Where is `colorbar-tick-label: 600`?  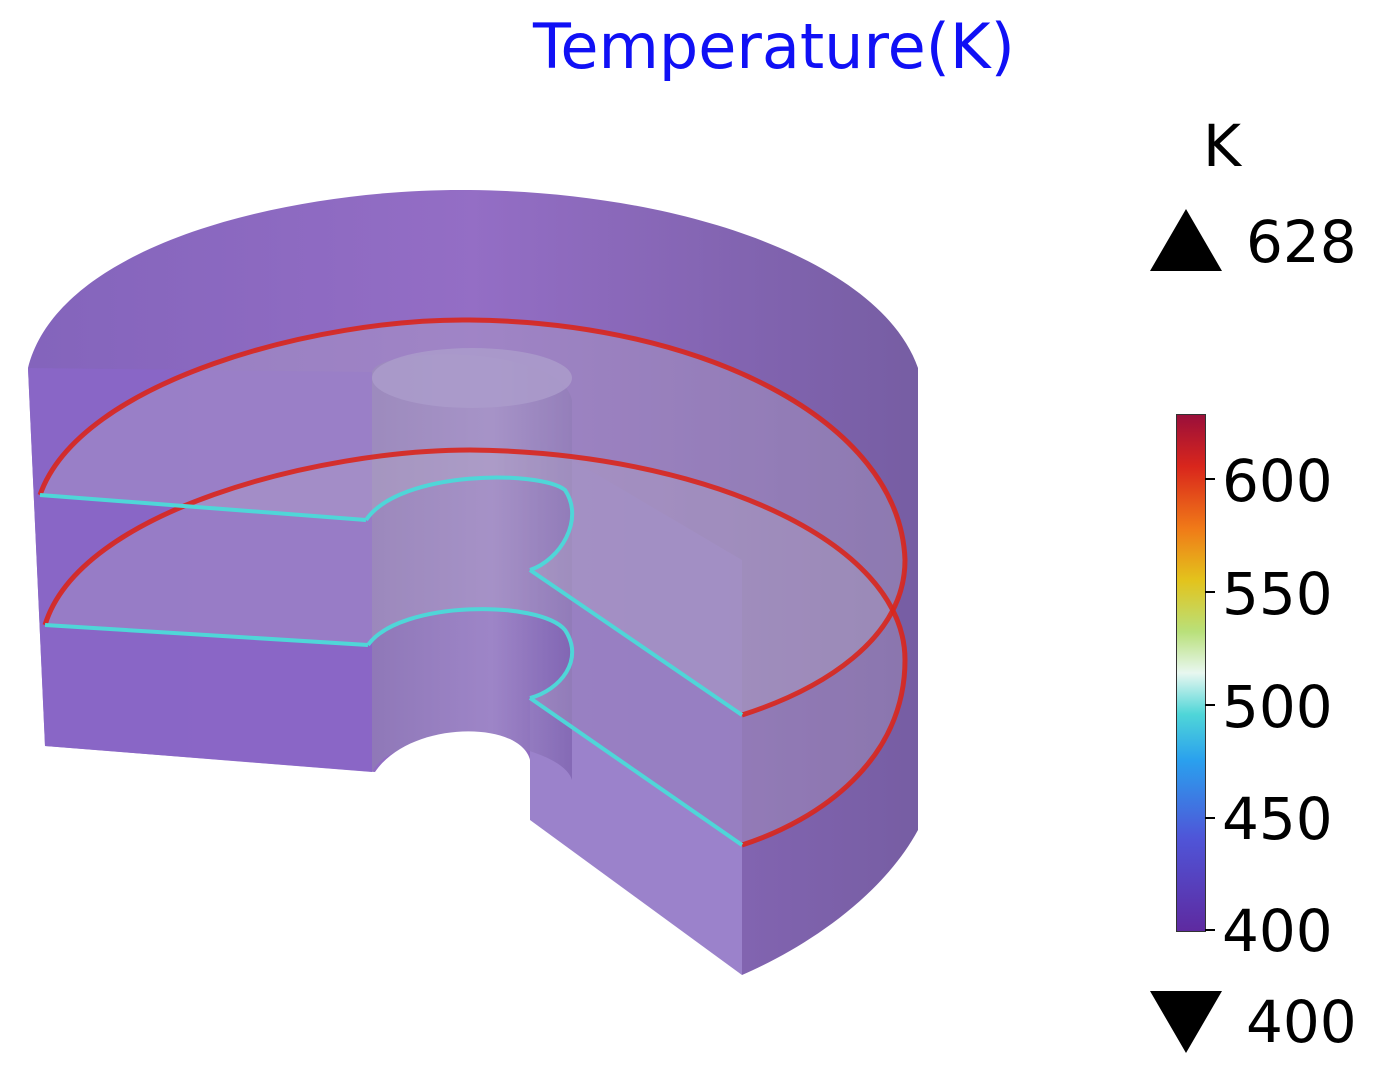
colorbar-tick-label: 600 is located at coordinates (1277, 481).